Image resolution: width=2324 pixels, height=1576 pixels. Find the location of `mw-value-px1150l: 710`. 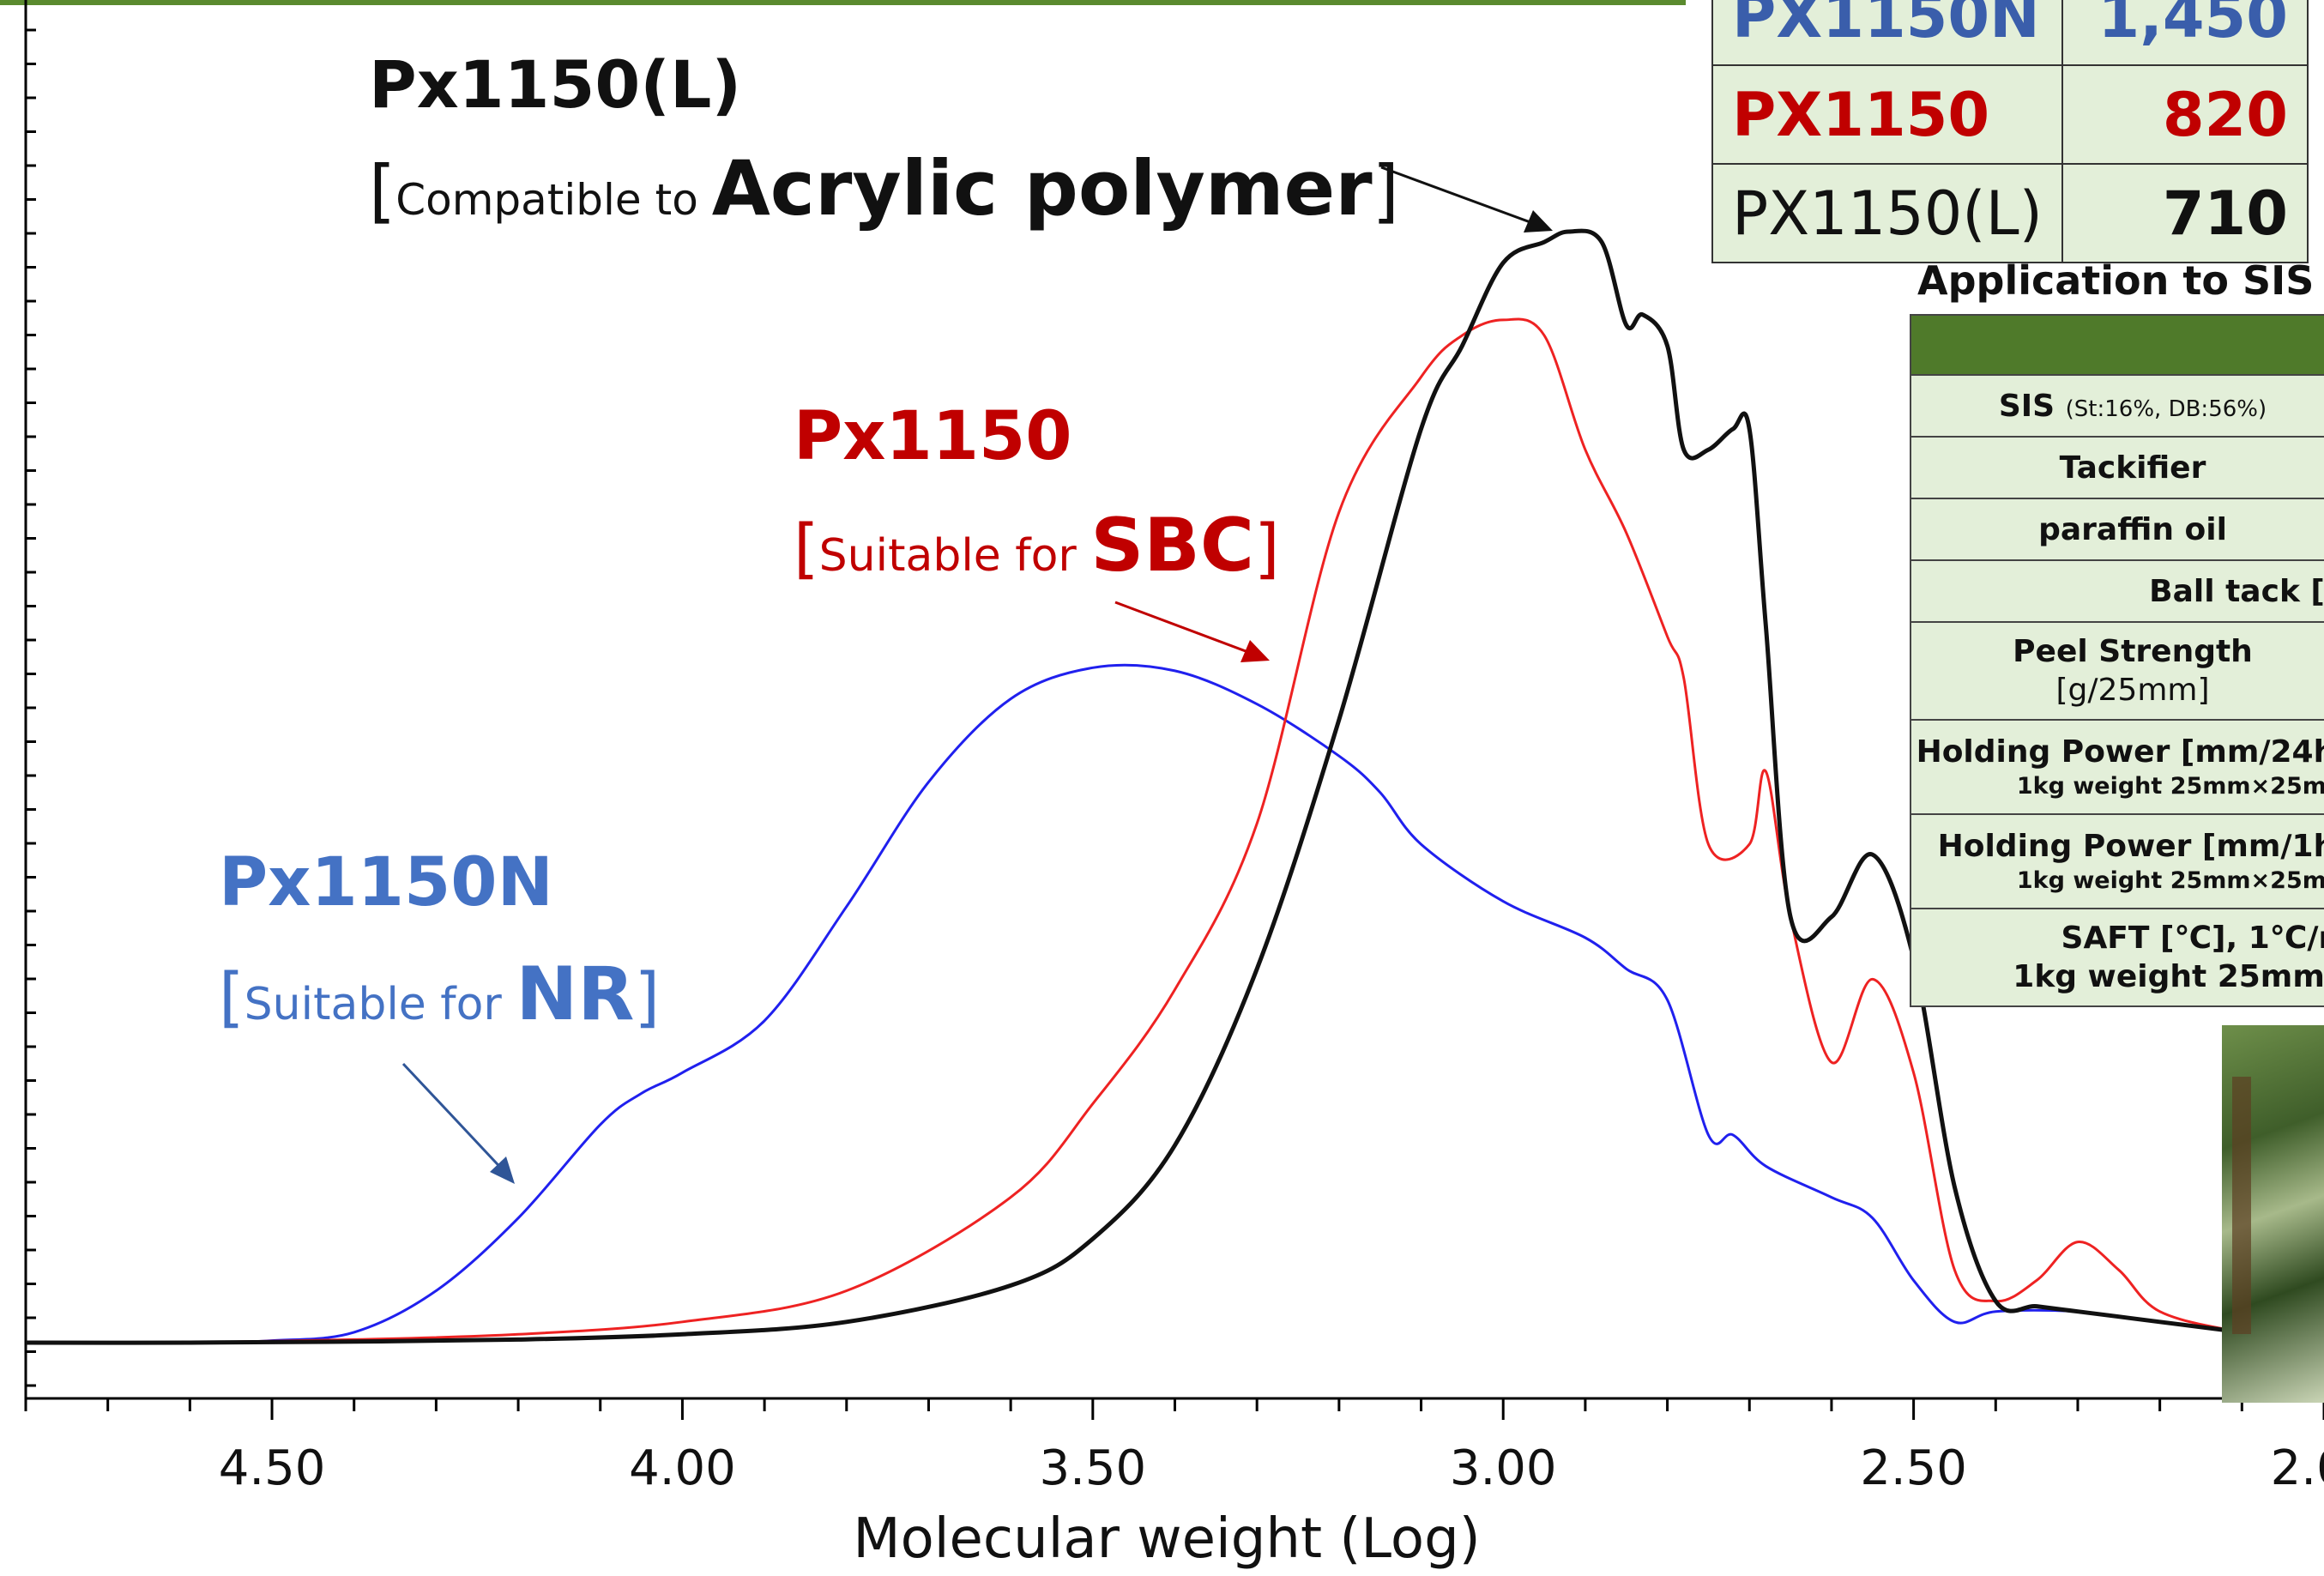

mw-value-px1150l: 710 is located at coordinates (2185, 213).